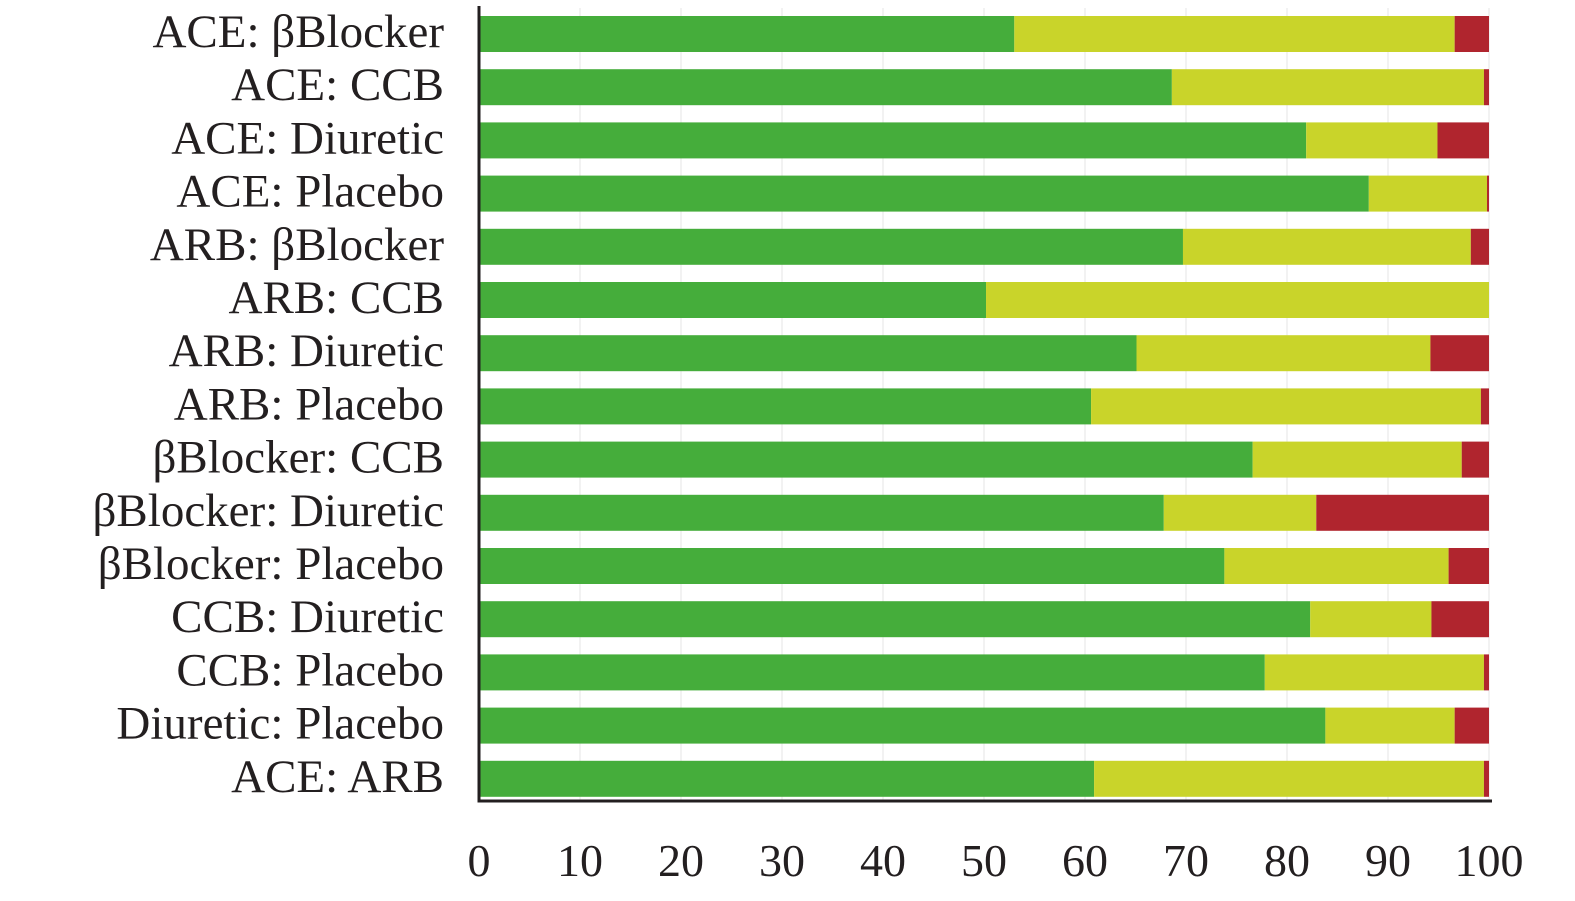  Describe the element at coordinates (337, 85) in the screenshot. I see `category-label: ACE: CCB` at that location.